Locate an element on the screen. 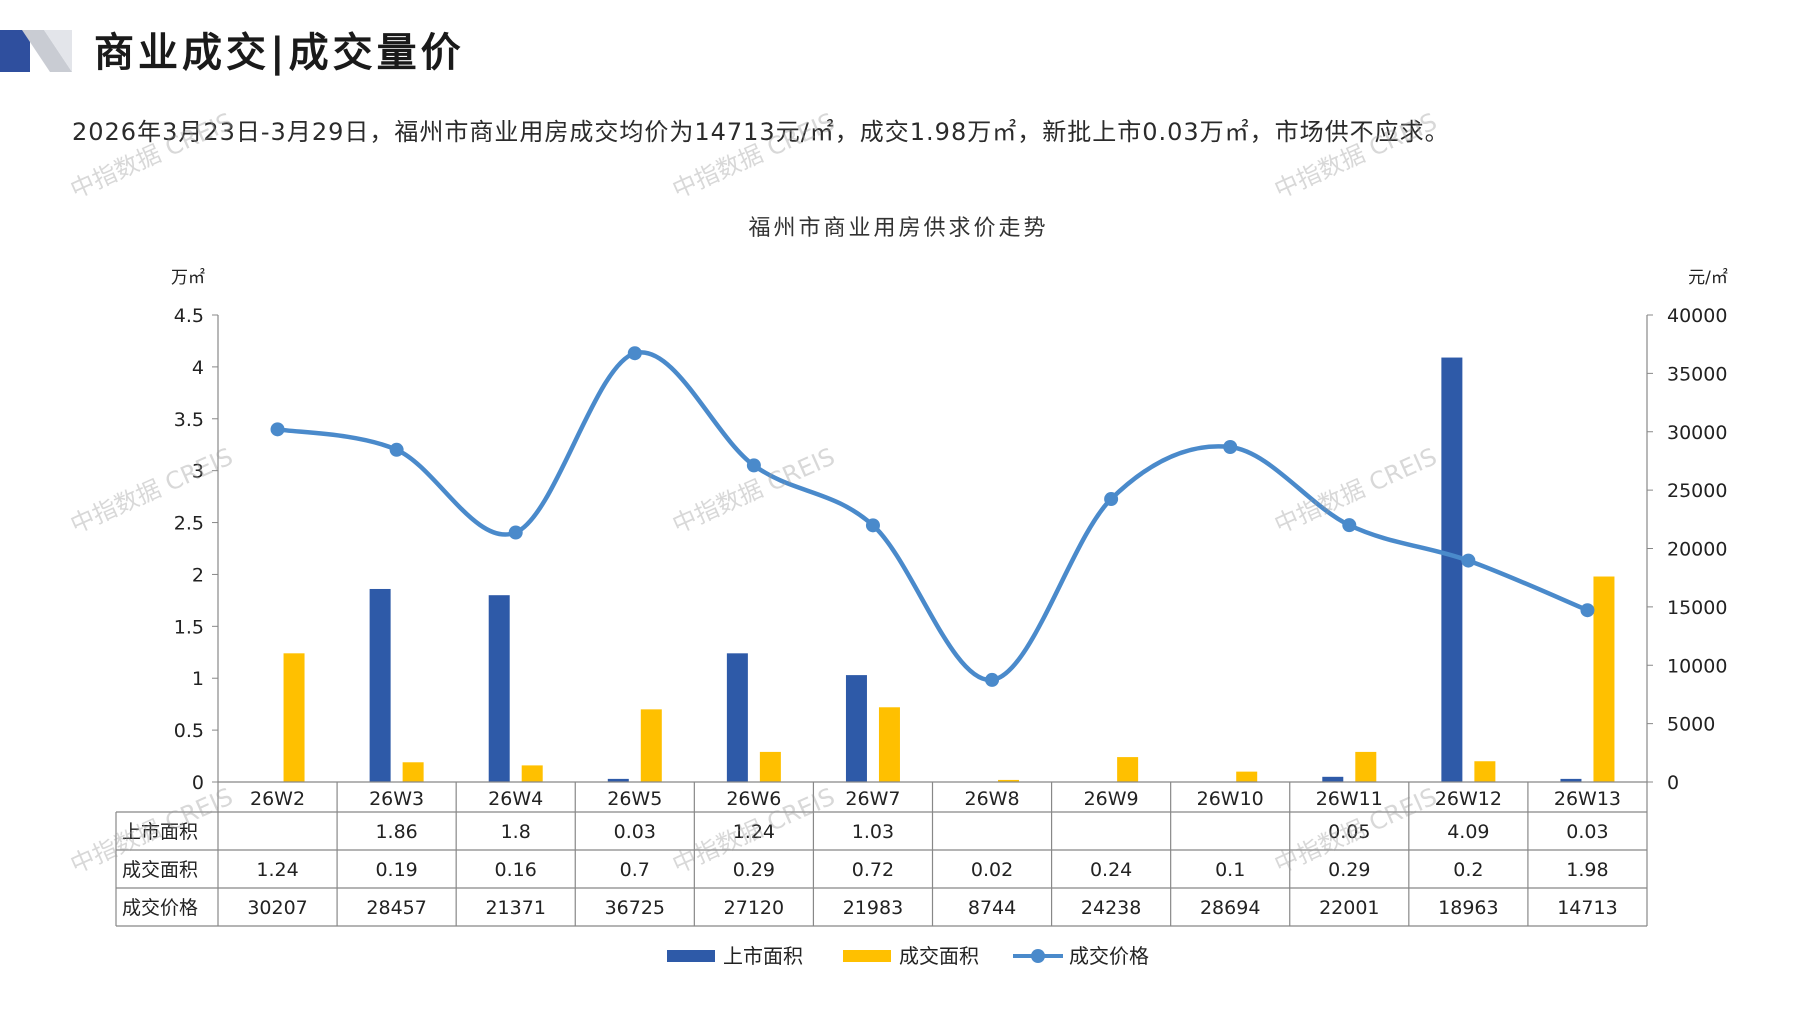 This screenshot has width=1797, height=1010. price-point-26W9 is located at coordinates (1111, 499).